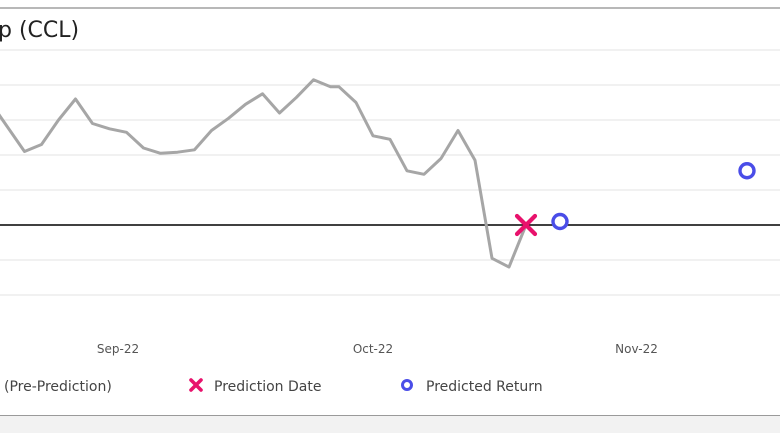  Describe the element at coordinates (267, 387) in the screenshot. I see `legend-entry-prediction-date-label: Prediction Date` at that location.